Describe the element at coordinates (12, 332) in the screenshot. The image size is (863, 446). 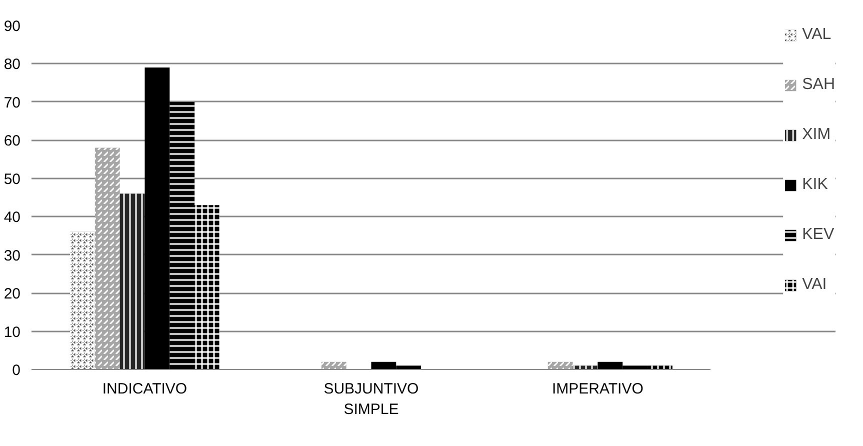
I see `y-tick-label: 10` at that location.